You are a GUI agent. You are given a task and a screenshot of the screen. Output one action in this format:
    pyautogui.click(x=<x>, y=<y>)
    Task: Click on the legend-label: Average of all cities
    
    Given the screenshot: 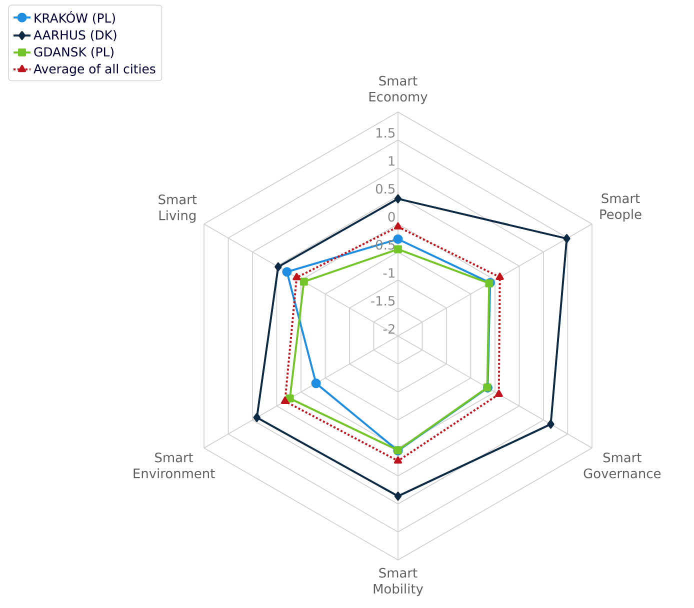 What is the action you would take?
    pyautogui.click(x=95, y=70)
    